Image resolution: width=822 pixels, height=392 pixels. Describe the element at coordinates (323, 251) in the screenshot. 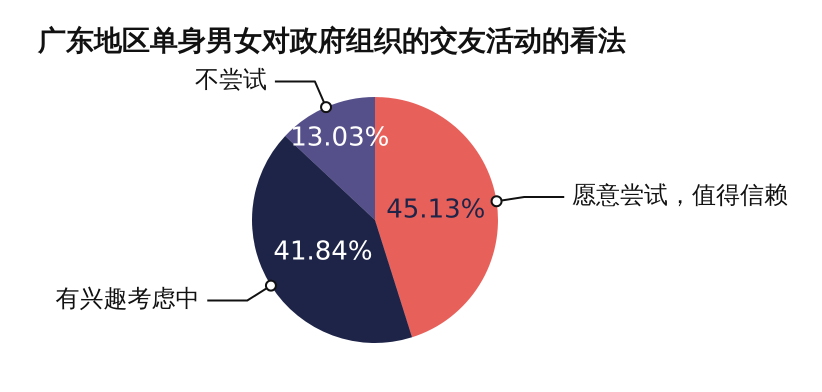

I see `data-label: 41.84%` at that location.